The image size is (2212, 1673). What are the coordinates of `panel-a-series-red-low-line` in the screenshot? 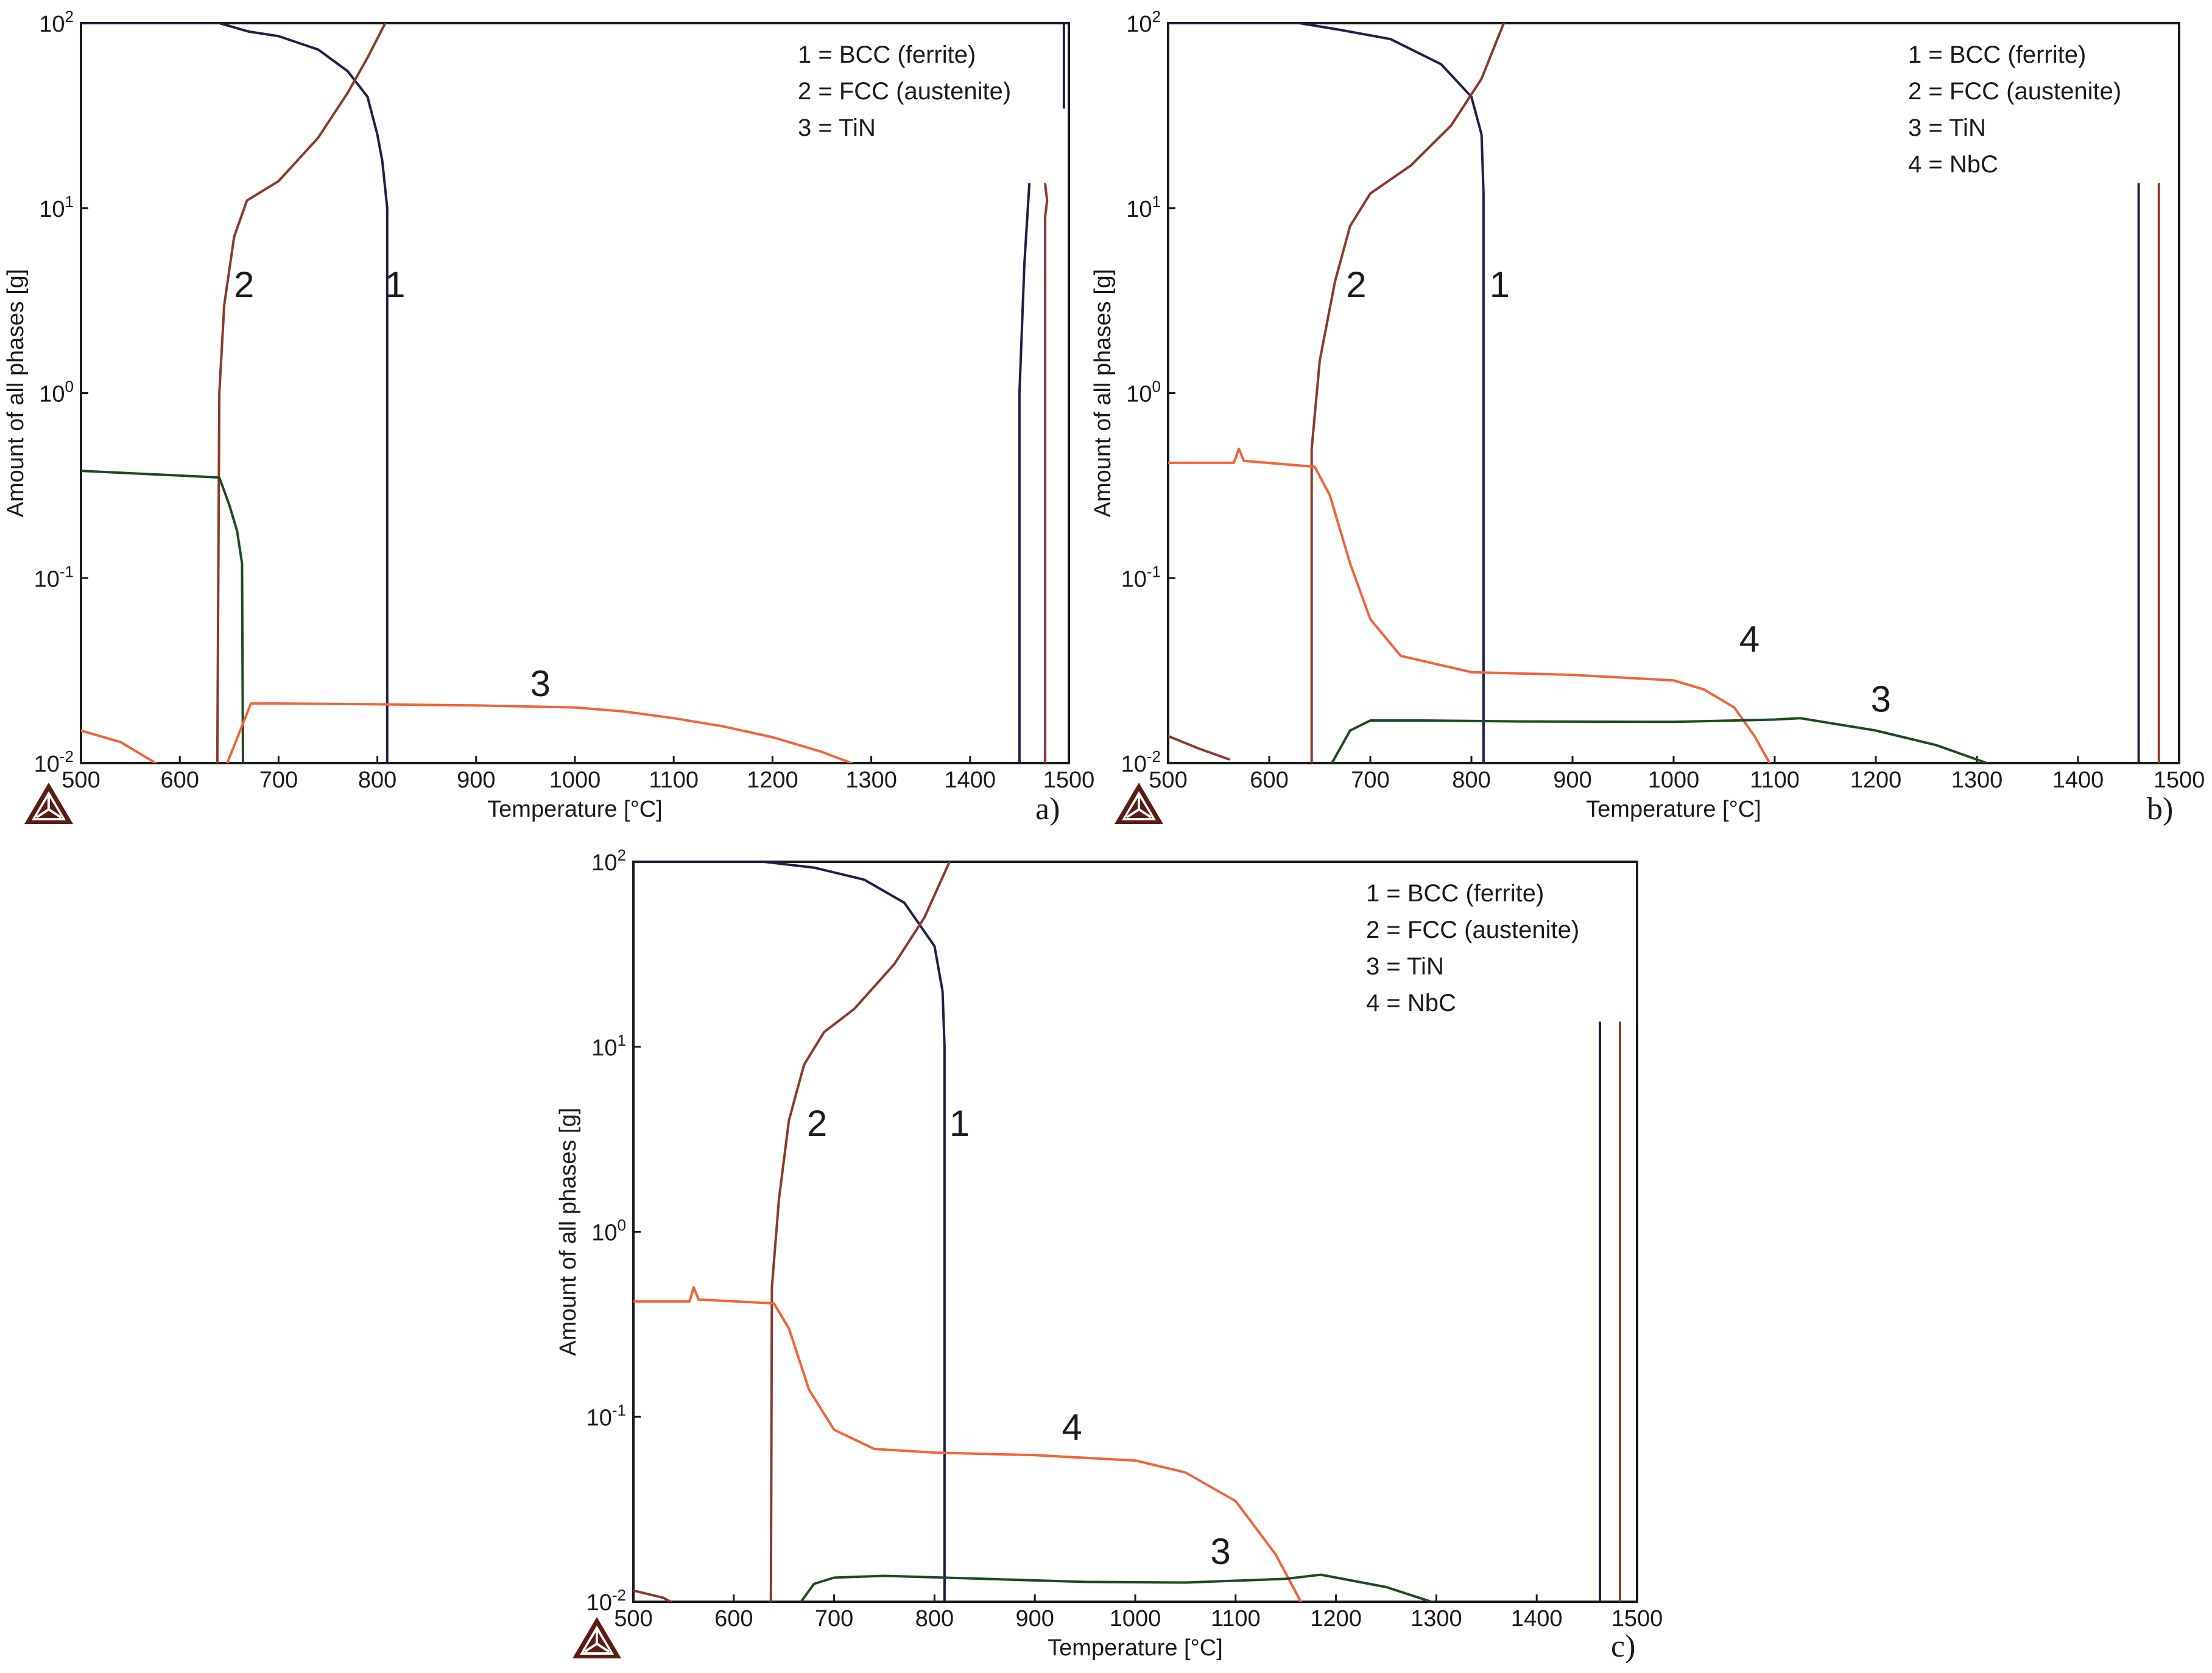 It's located at (120, 746).